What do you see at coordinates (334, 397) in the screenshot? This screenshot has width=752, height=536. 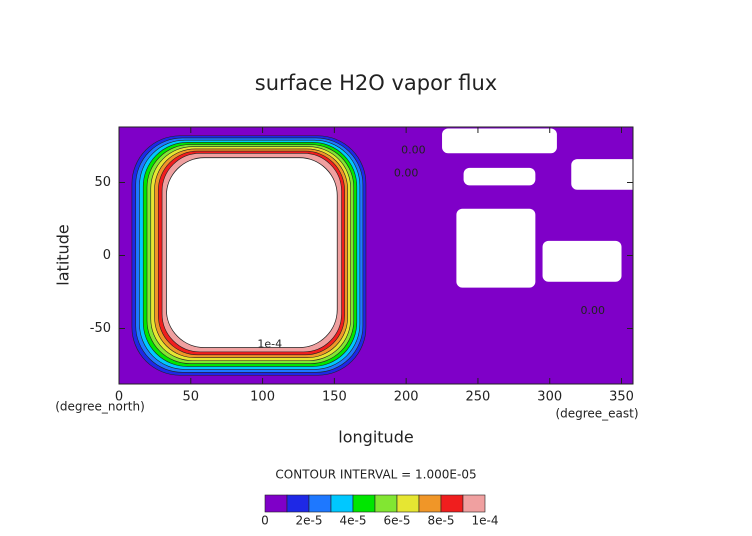 I see `x-tick-label: 150` at bounding box center [334, 397].